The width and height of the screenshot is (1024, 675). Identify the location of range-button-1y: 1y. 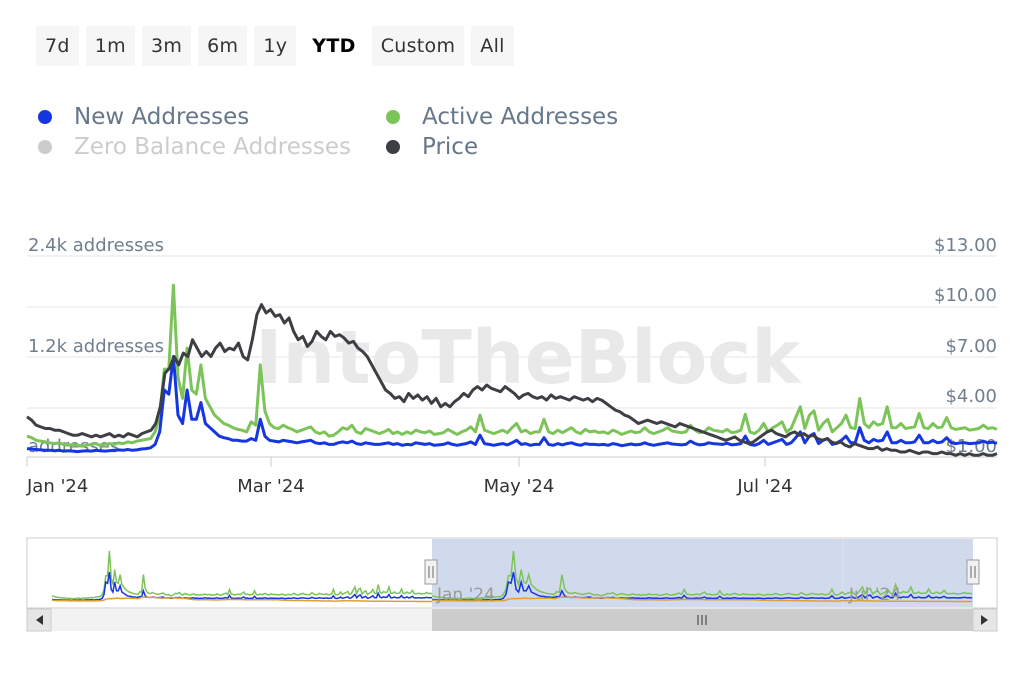
(275, 46).